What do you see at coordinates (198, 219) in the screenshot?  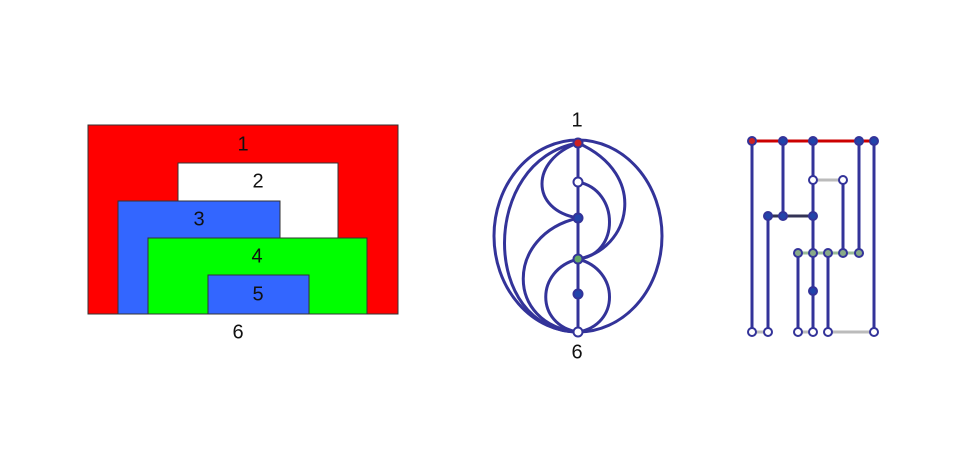 I see `rect-3-label: 3` at bounding box center [198, 219].